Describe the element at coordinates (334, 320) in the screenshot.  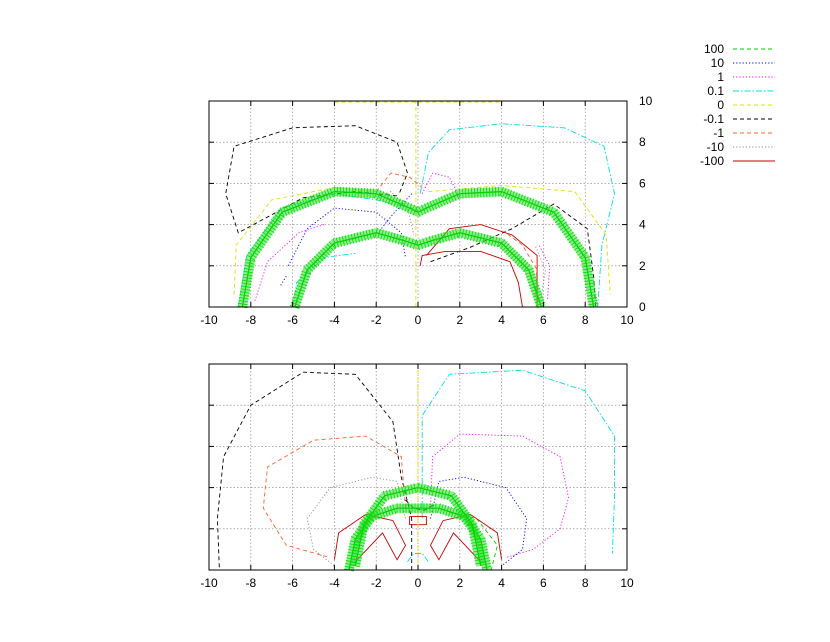
I see `x-tick-label: -4` at that location.